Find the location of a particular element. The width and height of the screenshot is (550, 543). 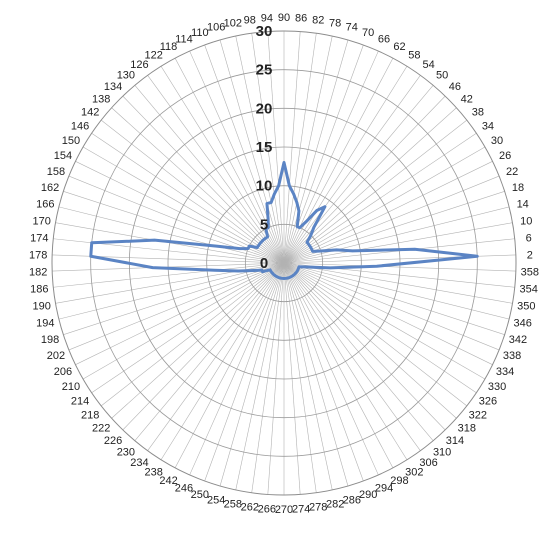

angle-tick-label-354: 354 is located at coordinates (528, 290).